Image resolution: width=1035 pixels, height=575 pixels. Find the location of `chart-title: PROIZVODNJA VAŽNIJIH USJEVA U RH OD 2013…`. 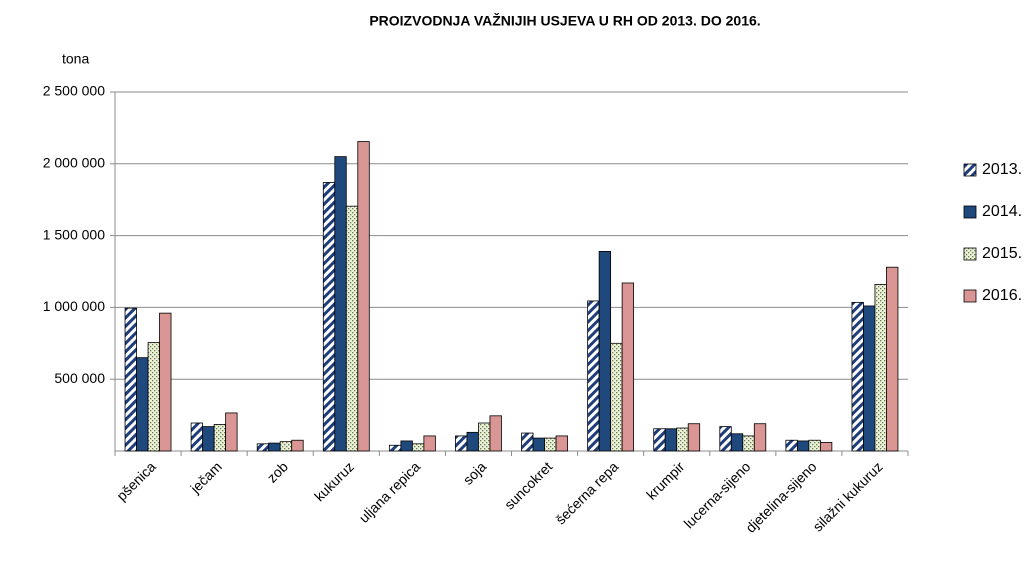

chart-title: PROIZVODNJA VAŽNIJIH USJEVA U RH OD 2013… is located at coordinates (564, 20).